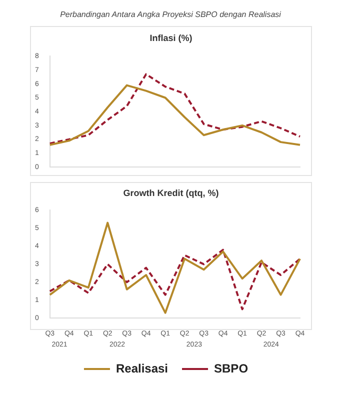 The width and height of the screenshot is (341, 400). I want to click on chart-title: Growth Kredit (qtq, %), so click(171, 193).